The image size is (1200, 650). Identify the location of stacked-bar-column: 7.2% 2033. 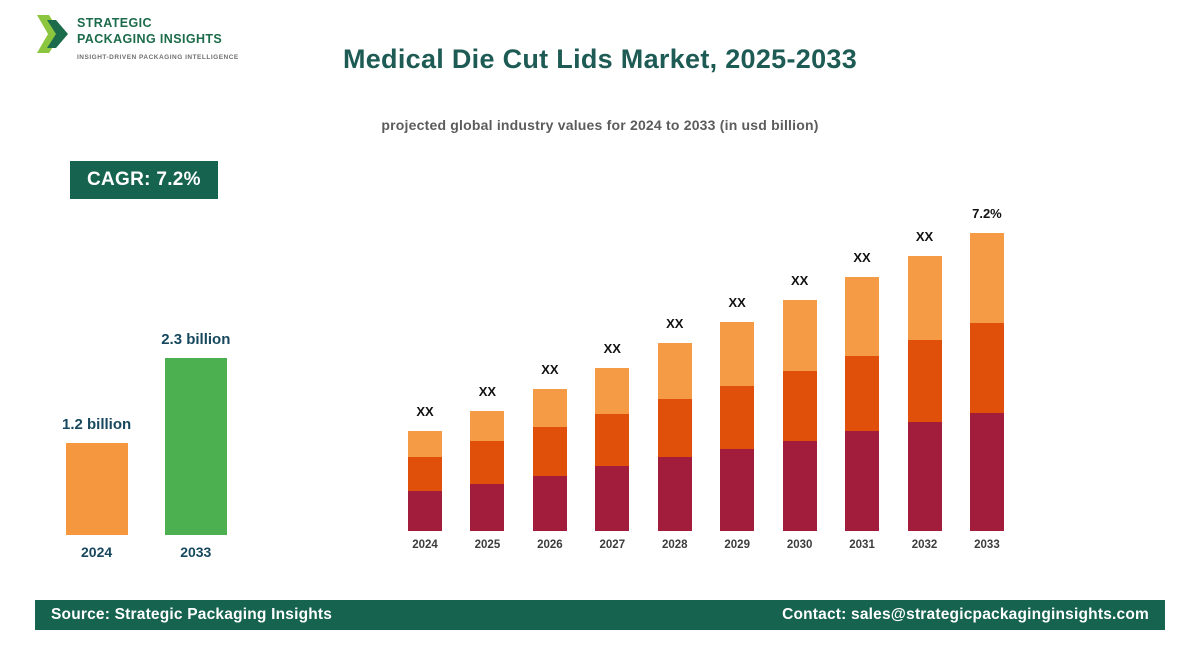
(986, 378).